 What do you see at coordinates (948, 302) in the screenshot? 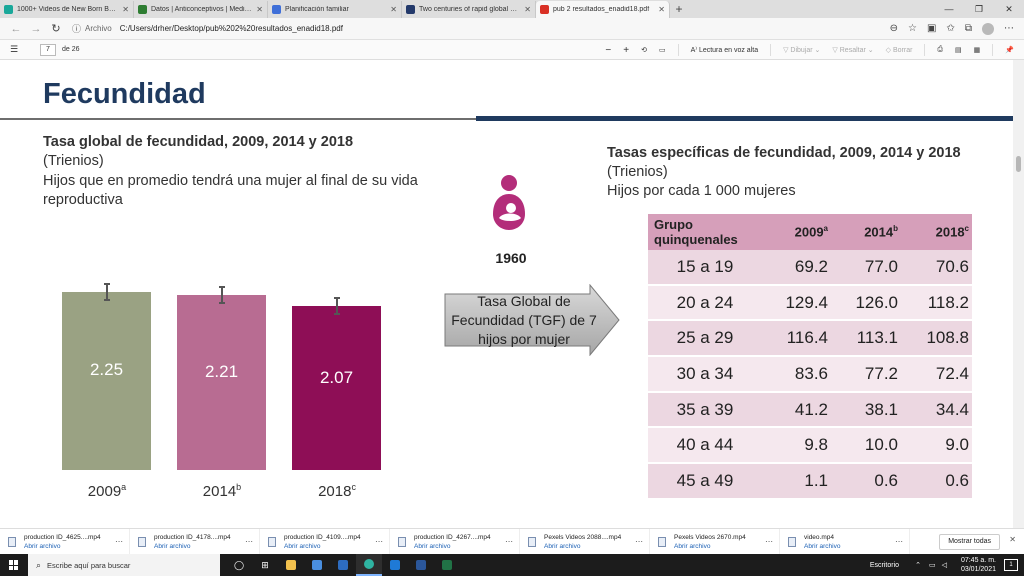
I see `table-cell: 118.2` at bounding box center [948, 302].